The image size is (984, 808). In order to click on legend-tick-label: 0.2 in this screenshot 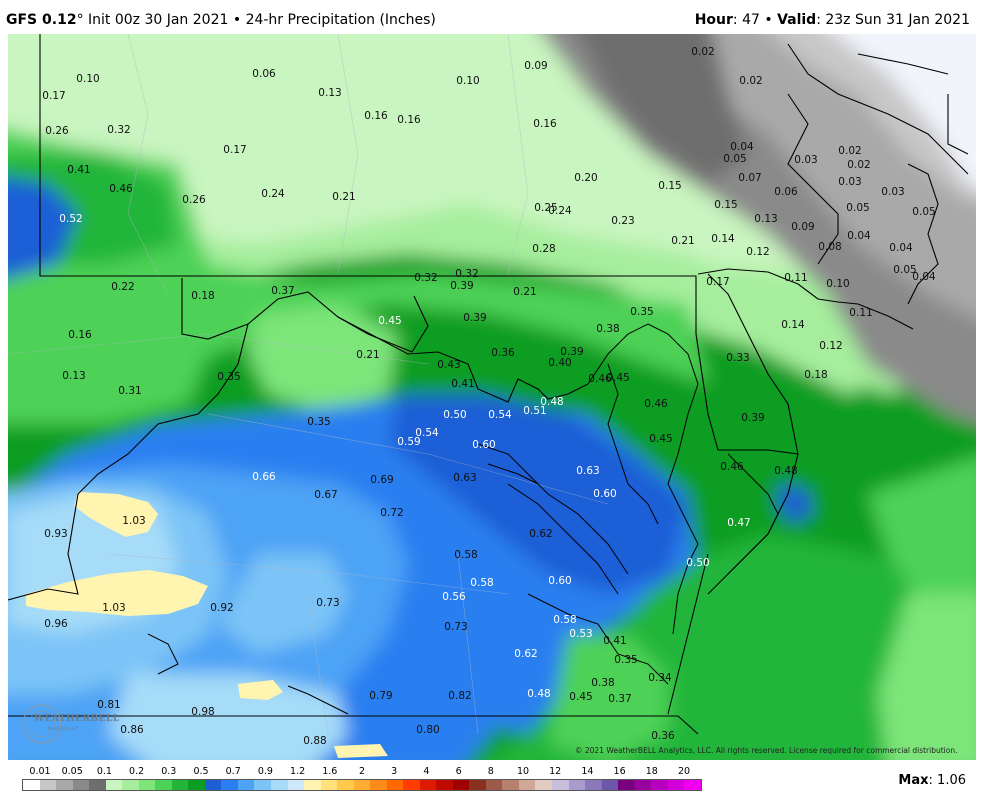, I will do `click(137, 771)`.